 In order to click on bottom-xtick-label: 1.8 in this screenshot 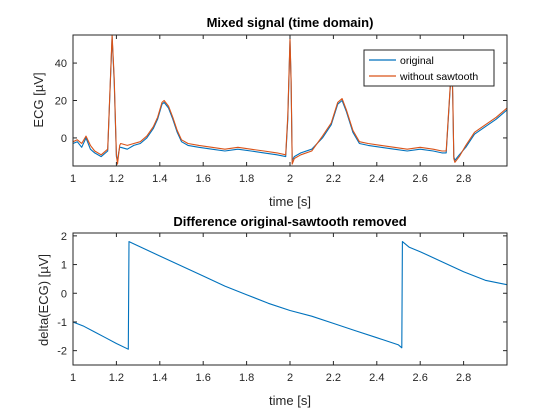, I will do `click(246, 378)`.